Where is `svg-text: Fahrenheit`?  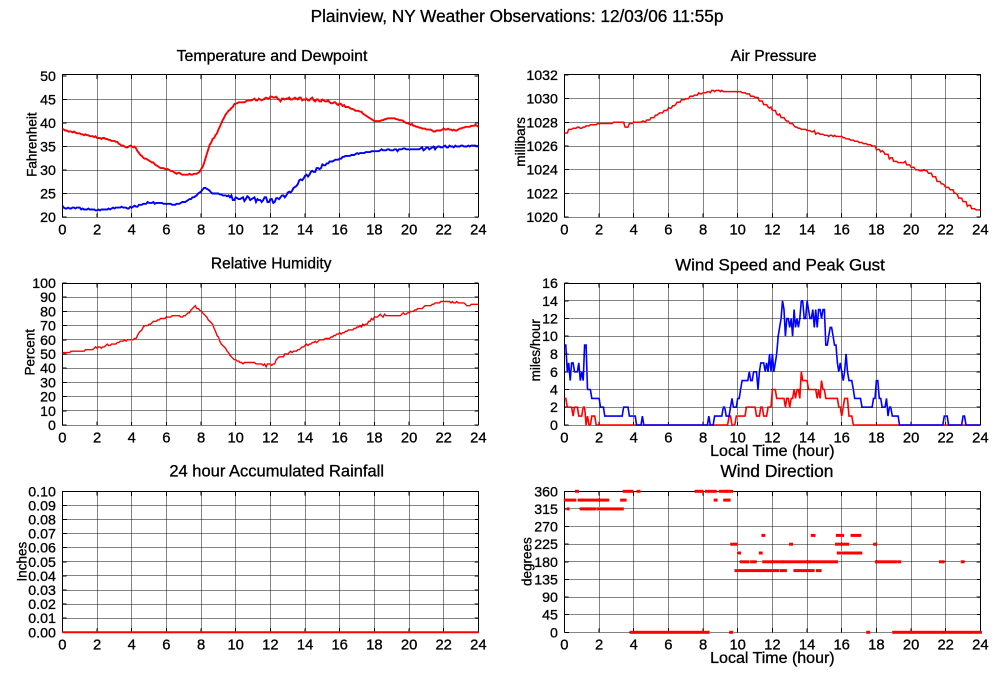 svg-text: Fahrenheit is located at coordinates (32, 144).